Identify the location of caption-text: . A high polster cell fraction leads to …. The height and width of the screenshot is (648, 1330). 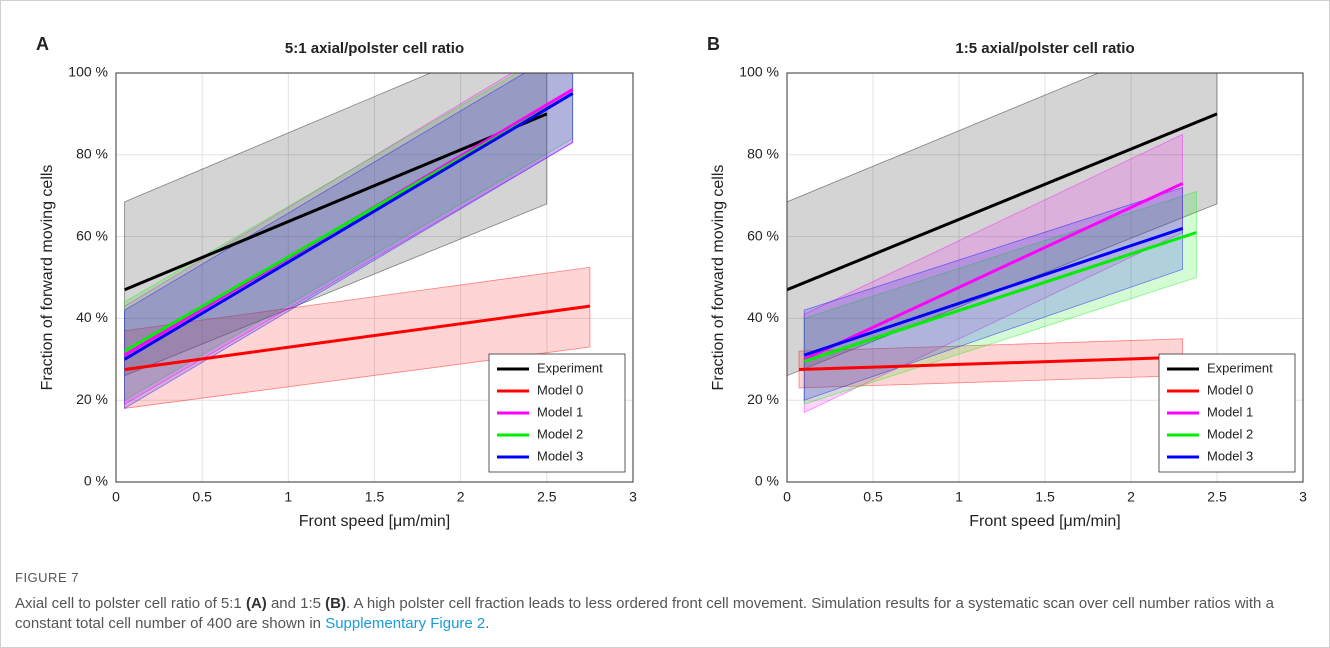
(644, 613).